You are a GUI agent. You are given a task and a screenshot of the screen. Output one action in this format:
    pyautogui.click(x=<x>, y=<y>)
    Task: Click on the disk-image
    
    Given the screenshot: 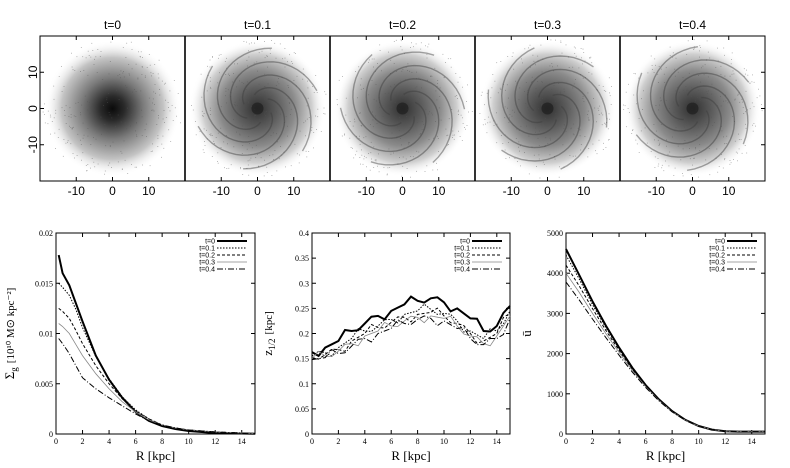 What is the action you would take?
    pyautogui.click(x=112, y=108)
    